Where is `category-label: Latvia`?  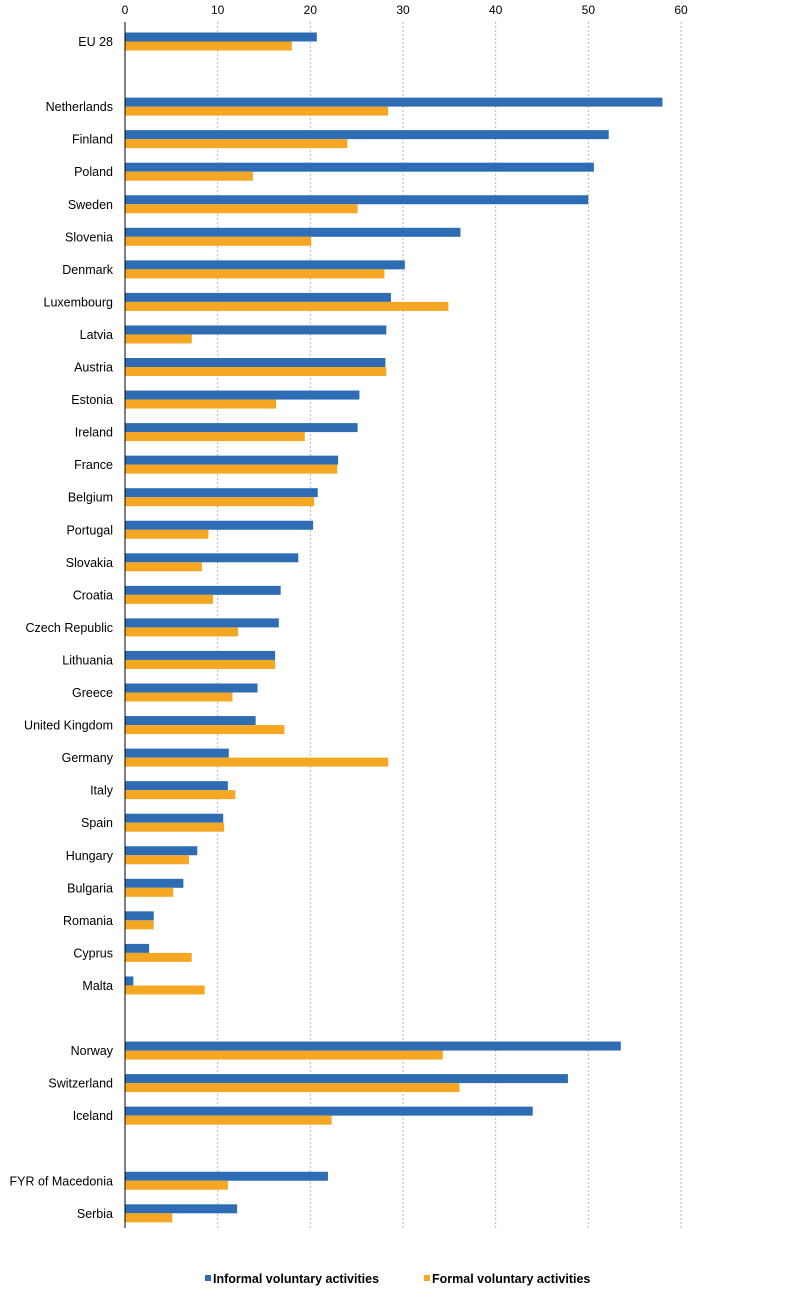
category-label: Latvia is located at coordinates (96, 335).